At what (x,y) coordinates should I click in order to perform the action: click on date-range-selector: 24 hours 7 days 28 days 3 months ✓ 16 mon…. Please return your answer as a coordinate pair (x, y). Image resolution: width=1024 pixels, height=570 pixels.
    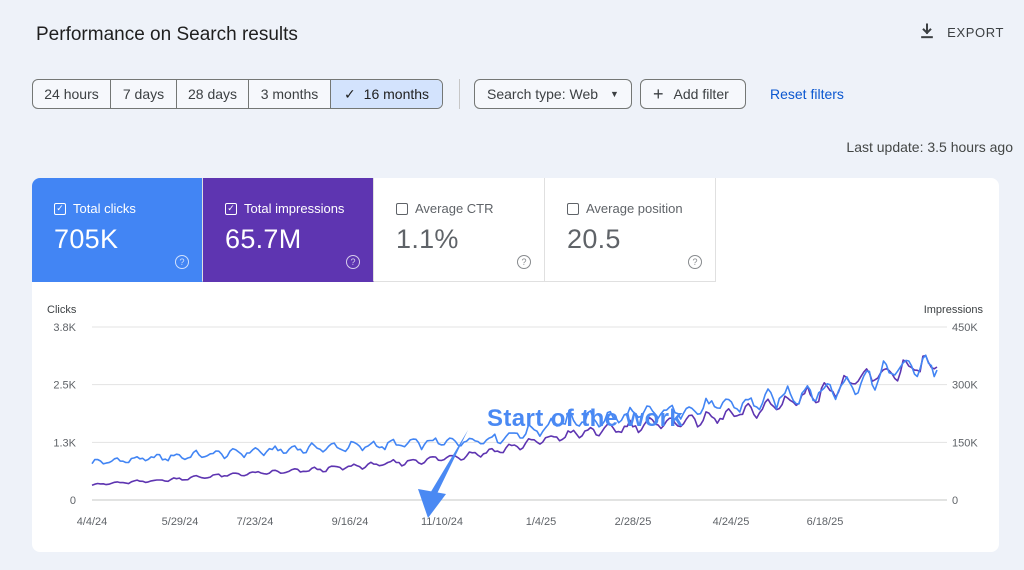
    Looking at the image, I should click on (237, 94).